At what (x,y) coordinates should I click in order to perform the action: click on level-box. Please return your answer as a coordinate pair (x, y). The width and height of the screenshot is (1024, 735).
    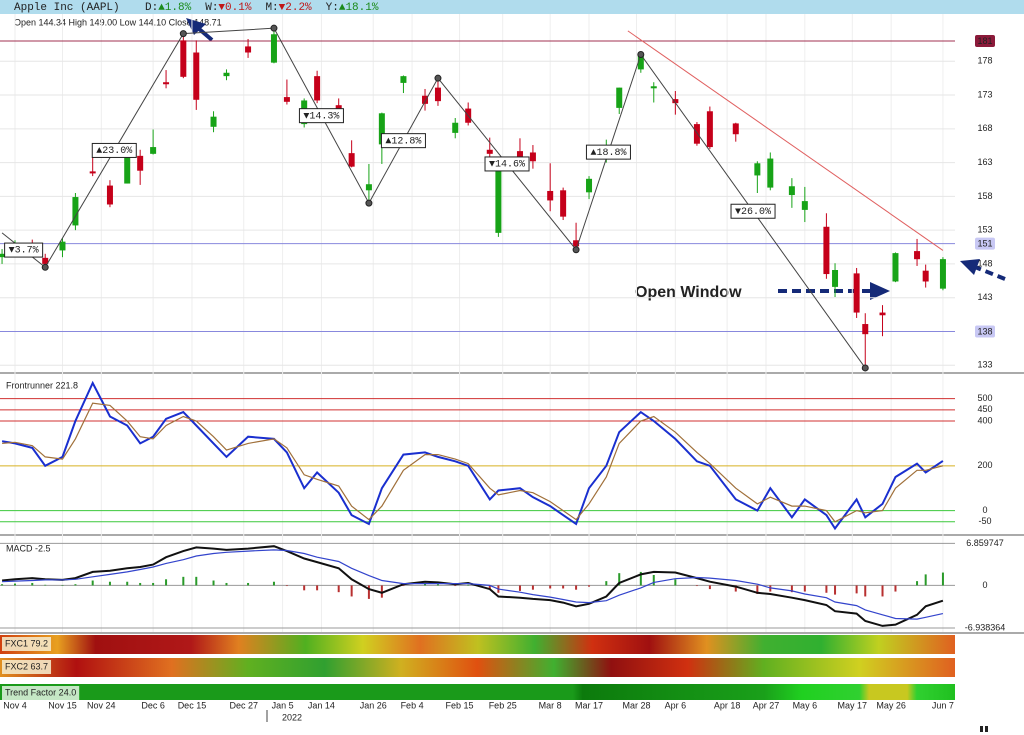
    Looking at the image, I should click on (985, 331).